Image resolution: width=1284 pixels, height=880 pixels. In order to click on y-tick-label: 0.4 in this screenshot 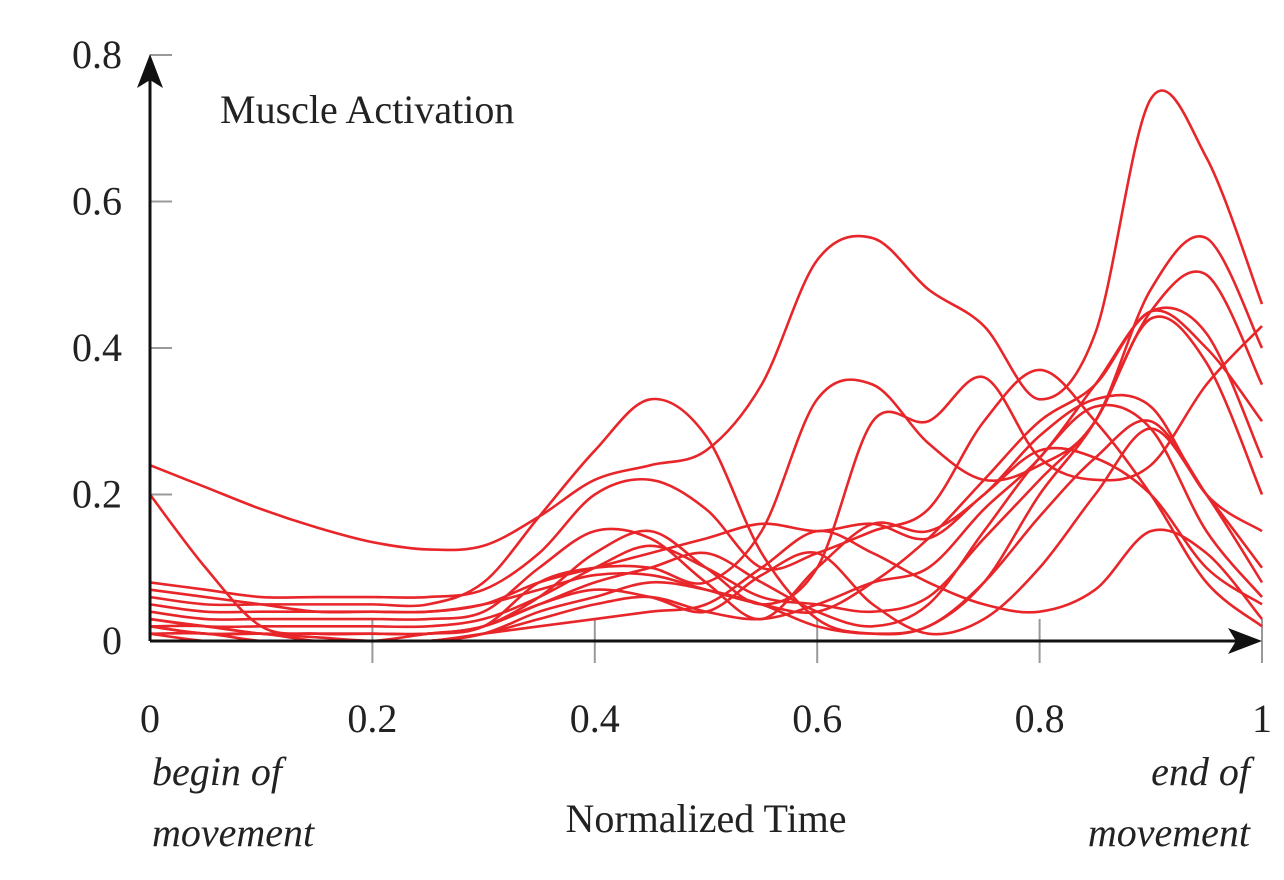, I will do `click(97, 347)`.